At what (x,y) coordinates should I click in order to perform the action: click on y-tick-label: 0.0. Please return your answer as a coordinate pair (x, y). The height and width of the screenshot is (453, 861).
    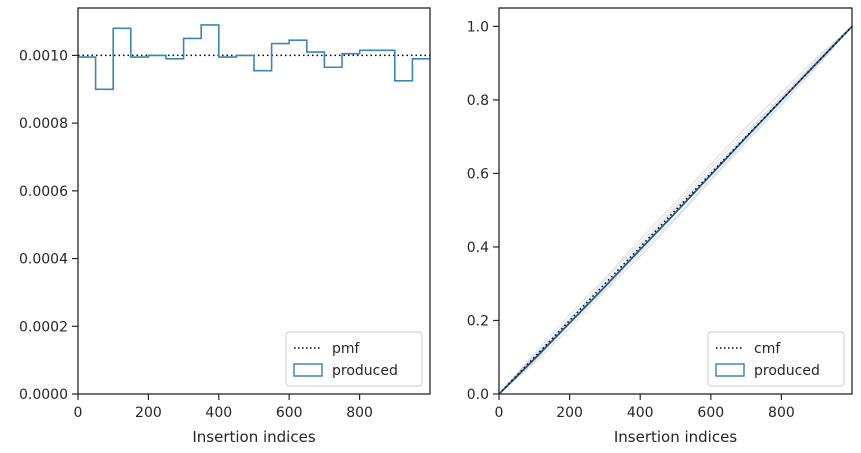
    Looking at the image, I should click on (478, 395).